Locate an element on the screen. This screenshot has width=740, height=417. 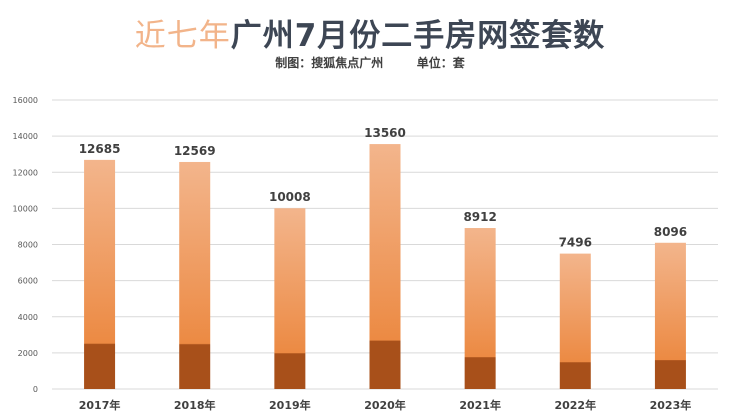
y-tick-label: 8000 is located at coordinates (28, 245).